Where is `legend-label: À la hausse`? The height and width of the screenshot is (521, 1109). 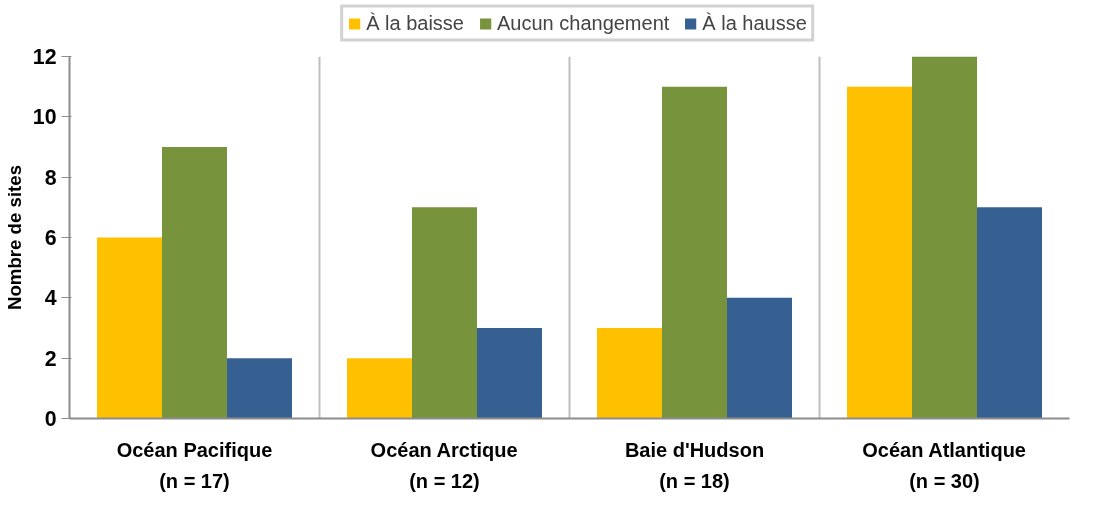
legend-label: À la hausse is located at coordinates (754, 23).